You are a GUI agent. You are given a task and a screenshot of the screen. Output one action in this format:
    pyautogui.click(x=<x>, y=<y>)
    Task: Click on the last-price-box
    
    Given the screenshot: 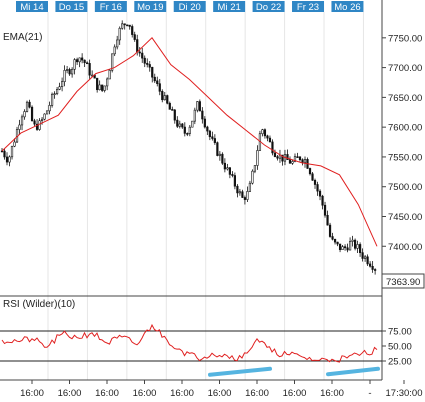 What is the action you would take?
    pyautogui.click(x=403, y=281)
    